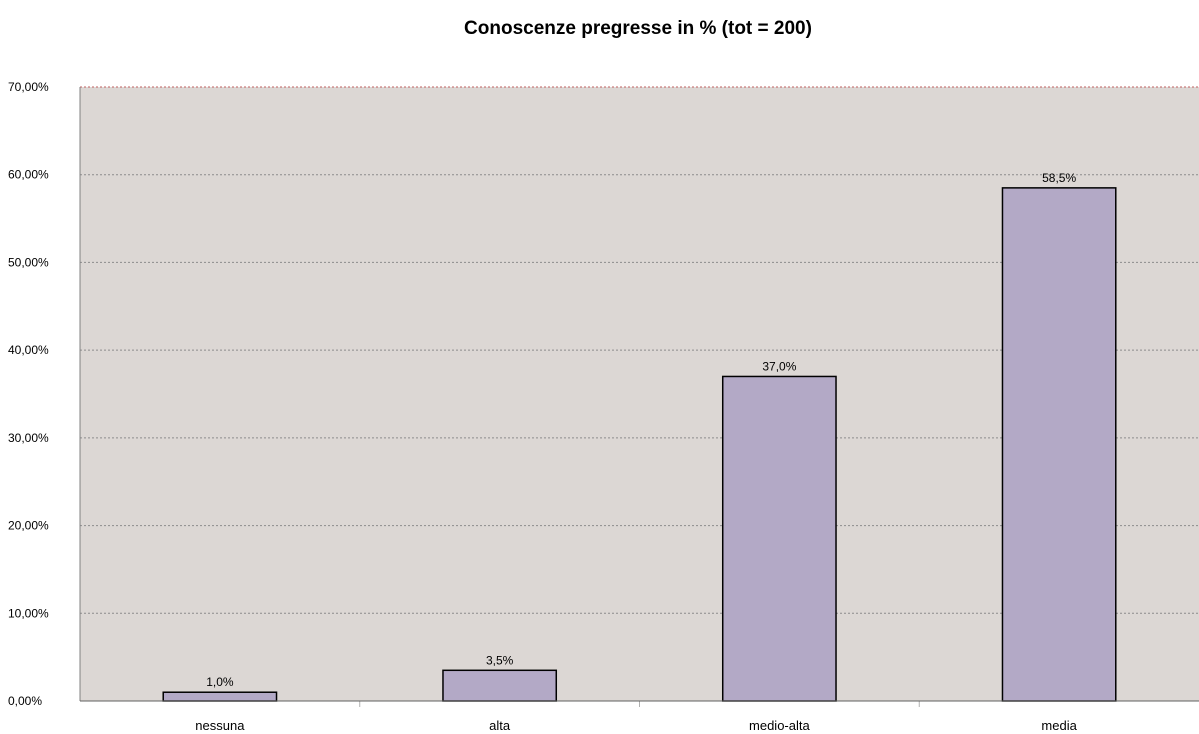  What do you see at coordinates (25, 701) in the screenshot?
I see `y-tick-label: 0,00%` at bounding box center [25, 701].